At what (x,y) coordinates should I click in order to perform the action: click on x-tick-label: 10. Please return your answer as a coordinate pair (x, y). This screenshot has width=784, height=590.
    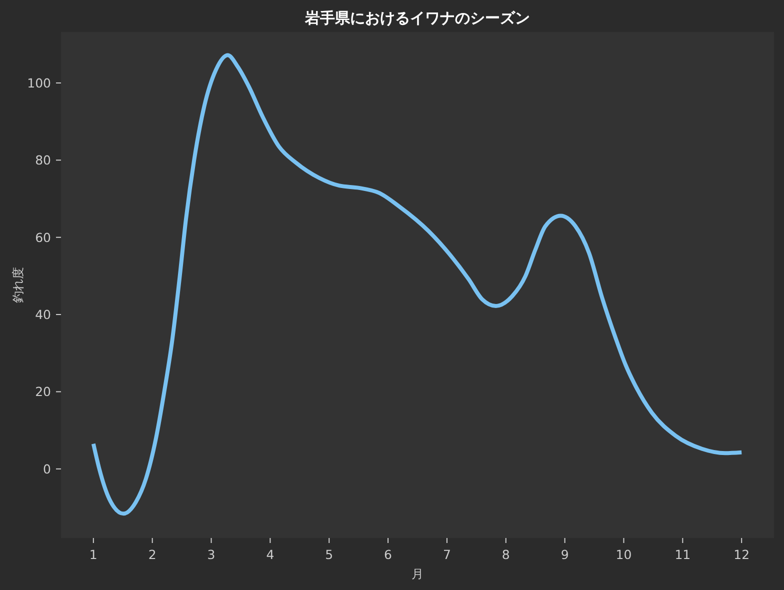
    Looking at the image, I should click on (624, 554).